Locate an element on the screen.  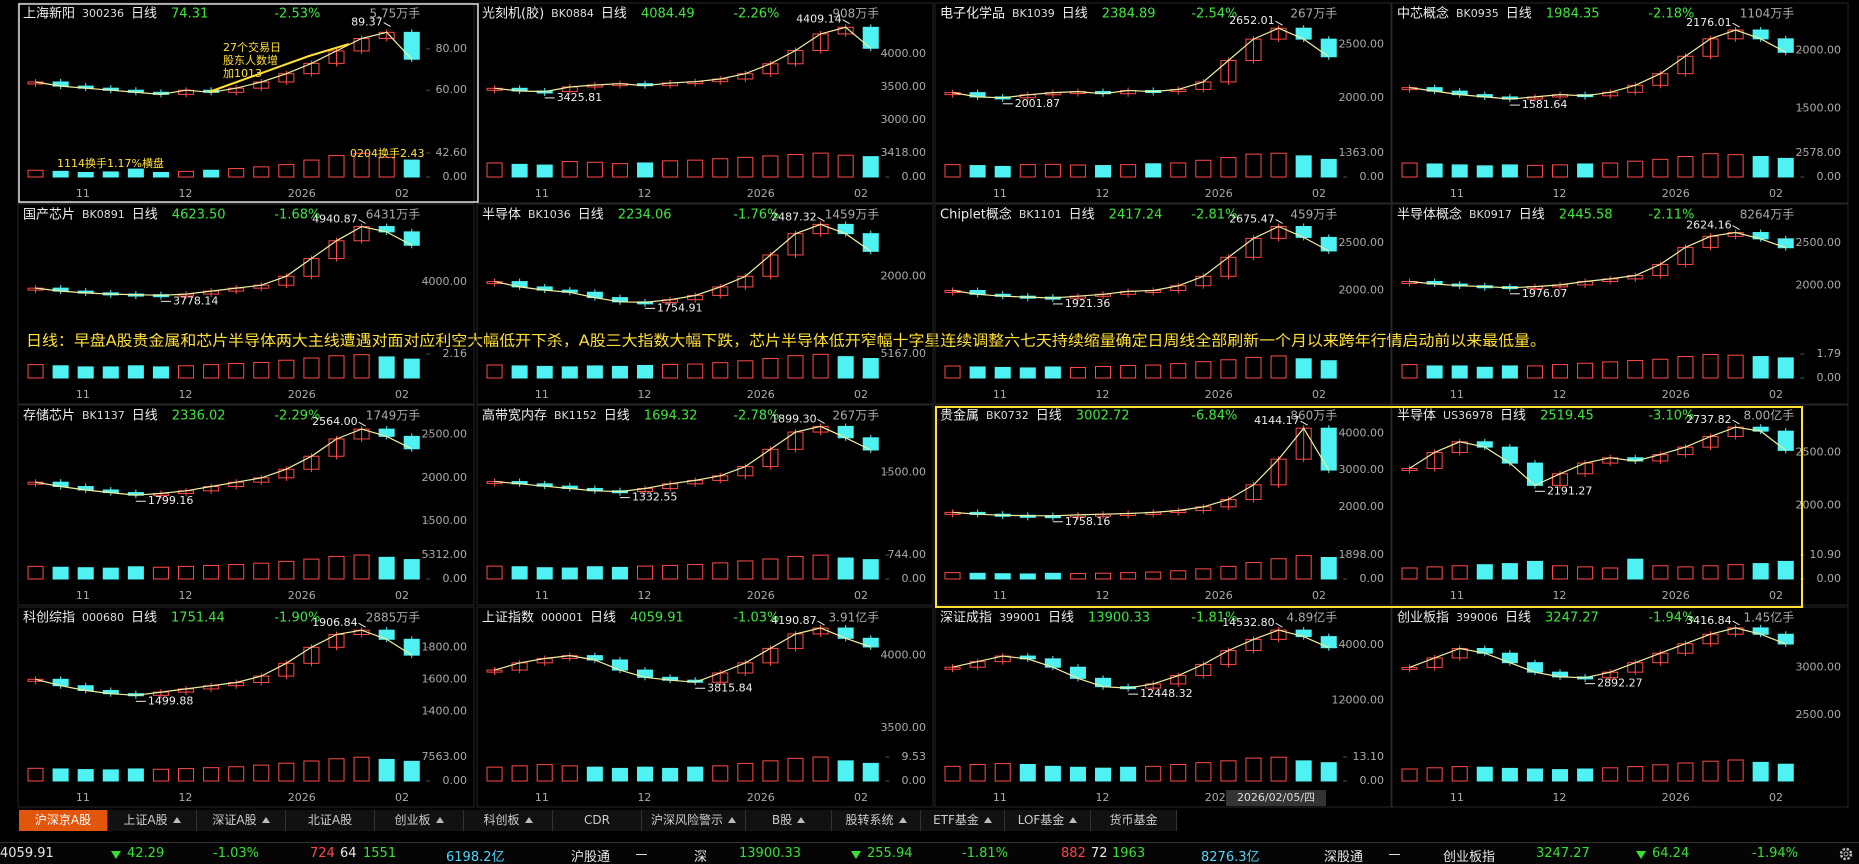
close-line is located at coordinates (223, 462).